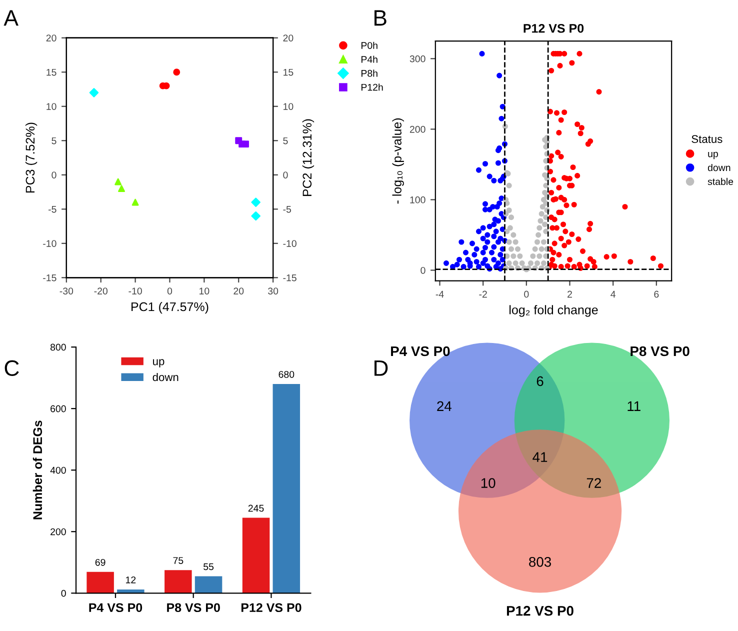  I want to click on y-tick-label: 20, so click(51, 38).